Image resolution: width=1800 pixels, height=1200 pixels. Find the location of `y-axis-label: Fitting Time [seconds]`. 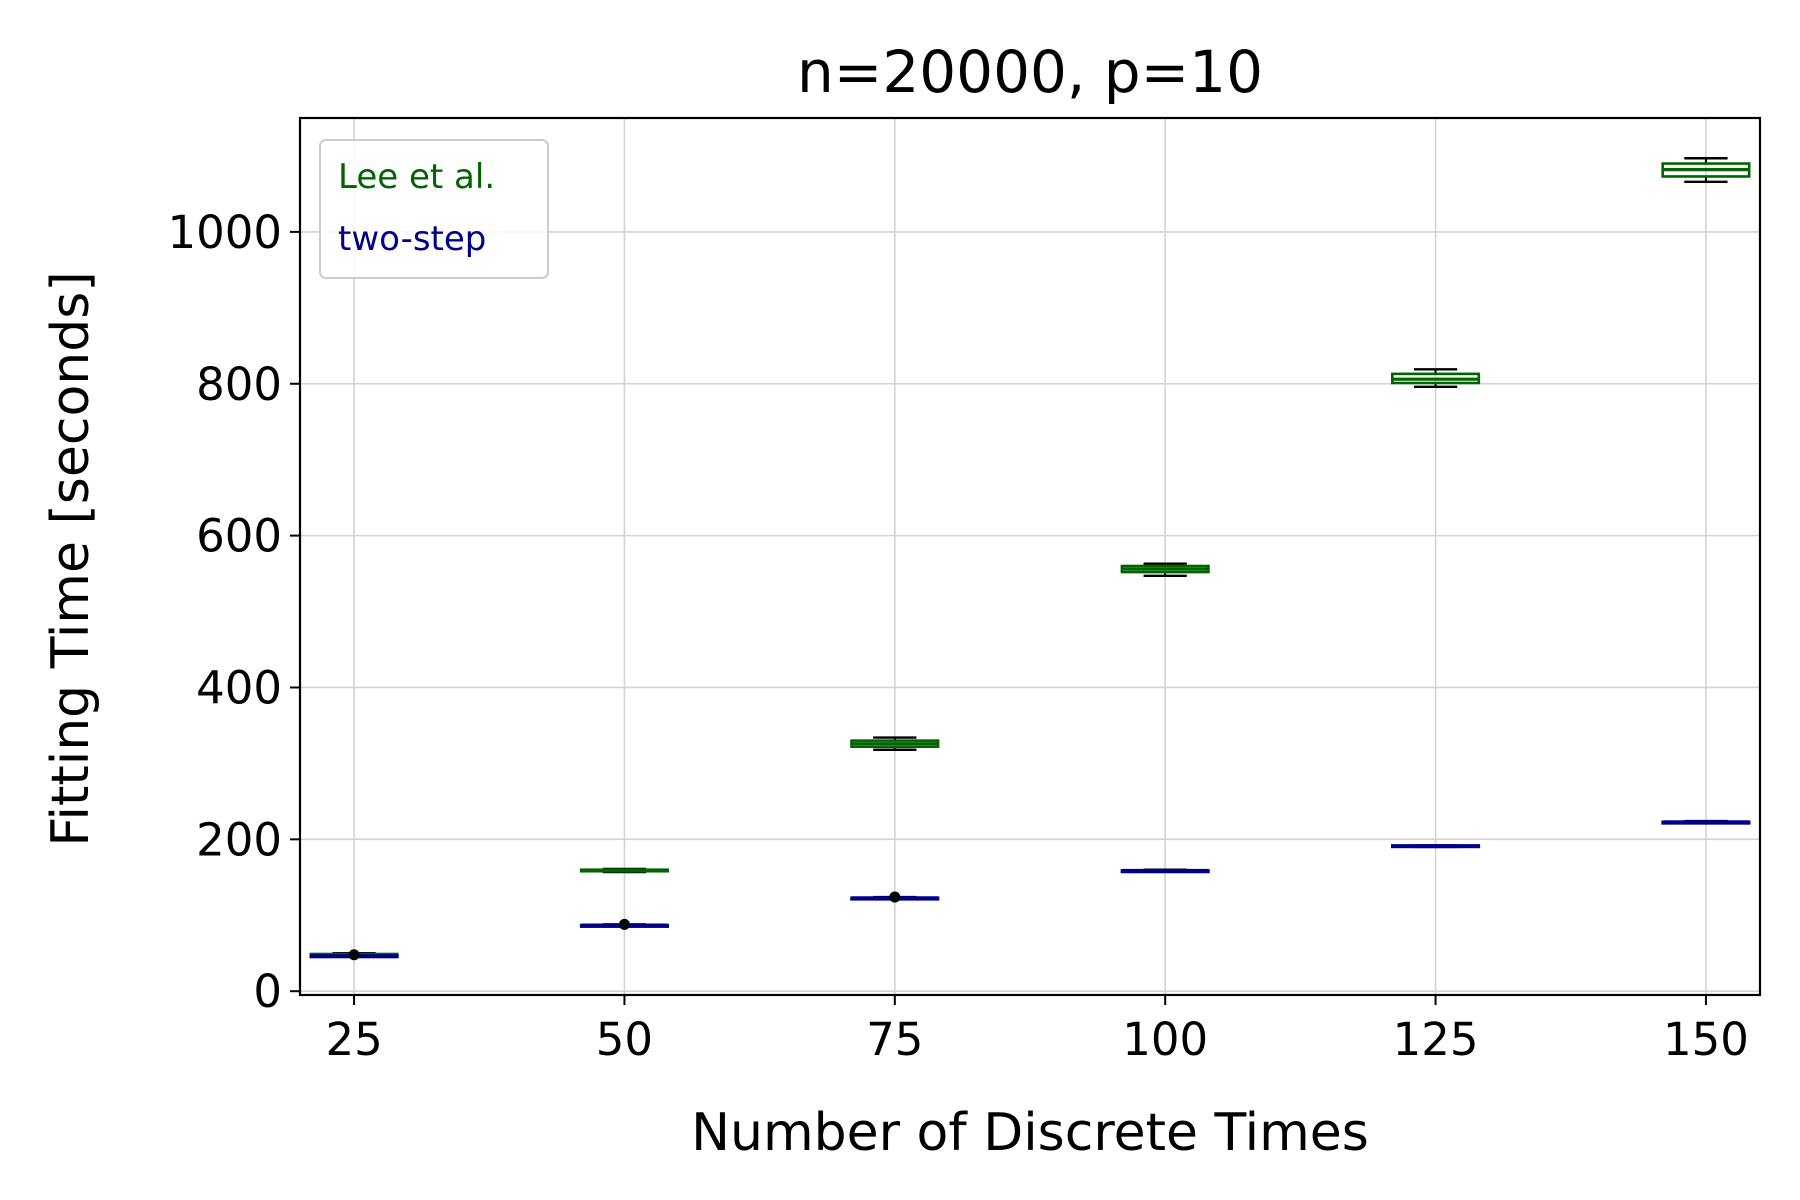

y-axis-label: Fitting Time [seconds] is located at coordinates (71, 558).